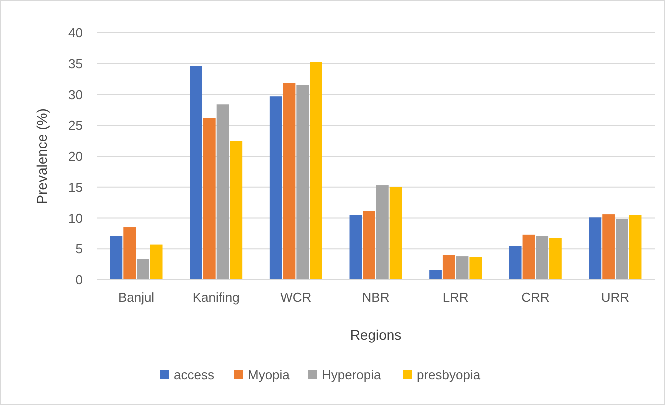 The width and height of the screenshot is (665, 405). I want to click on x-tick-label: WCR, so click(296, 297).